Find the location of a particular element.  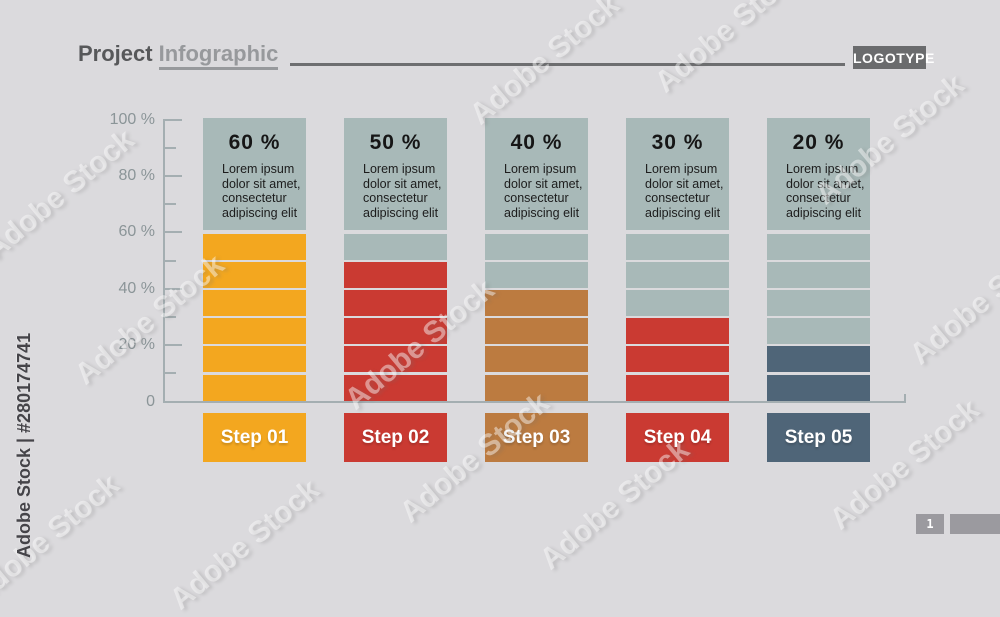

y-axis-label-100: 100 % is located at coordinates (132, 119).